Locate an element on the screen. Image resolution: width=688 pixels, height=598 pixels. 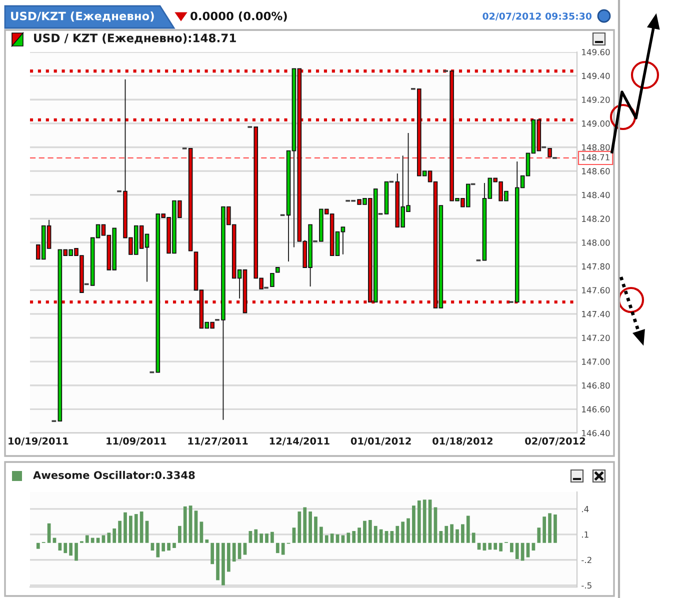
y-tick-label: 146.60 is located at coordinates (596, 409).